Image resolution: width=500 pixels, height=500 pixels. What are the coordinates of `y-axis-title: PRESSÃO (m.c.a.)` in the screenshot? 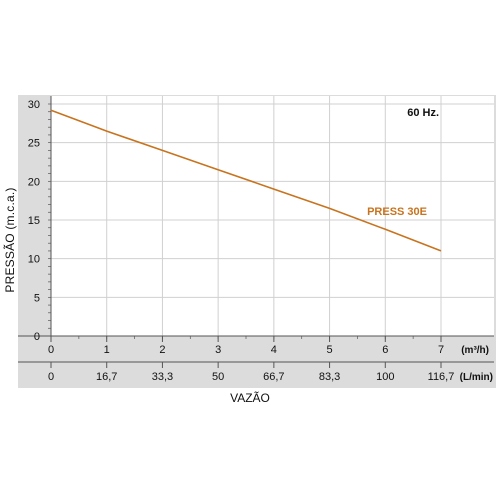 It's located at (10, 240).